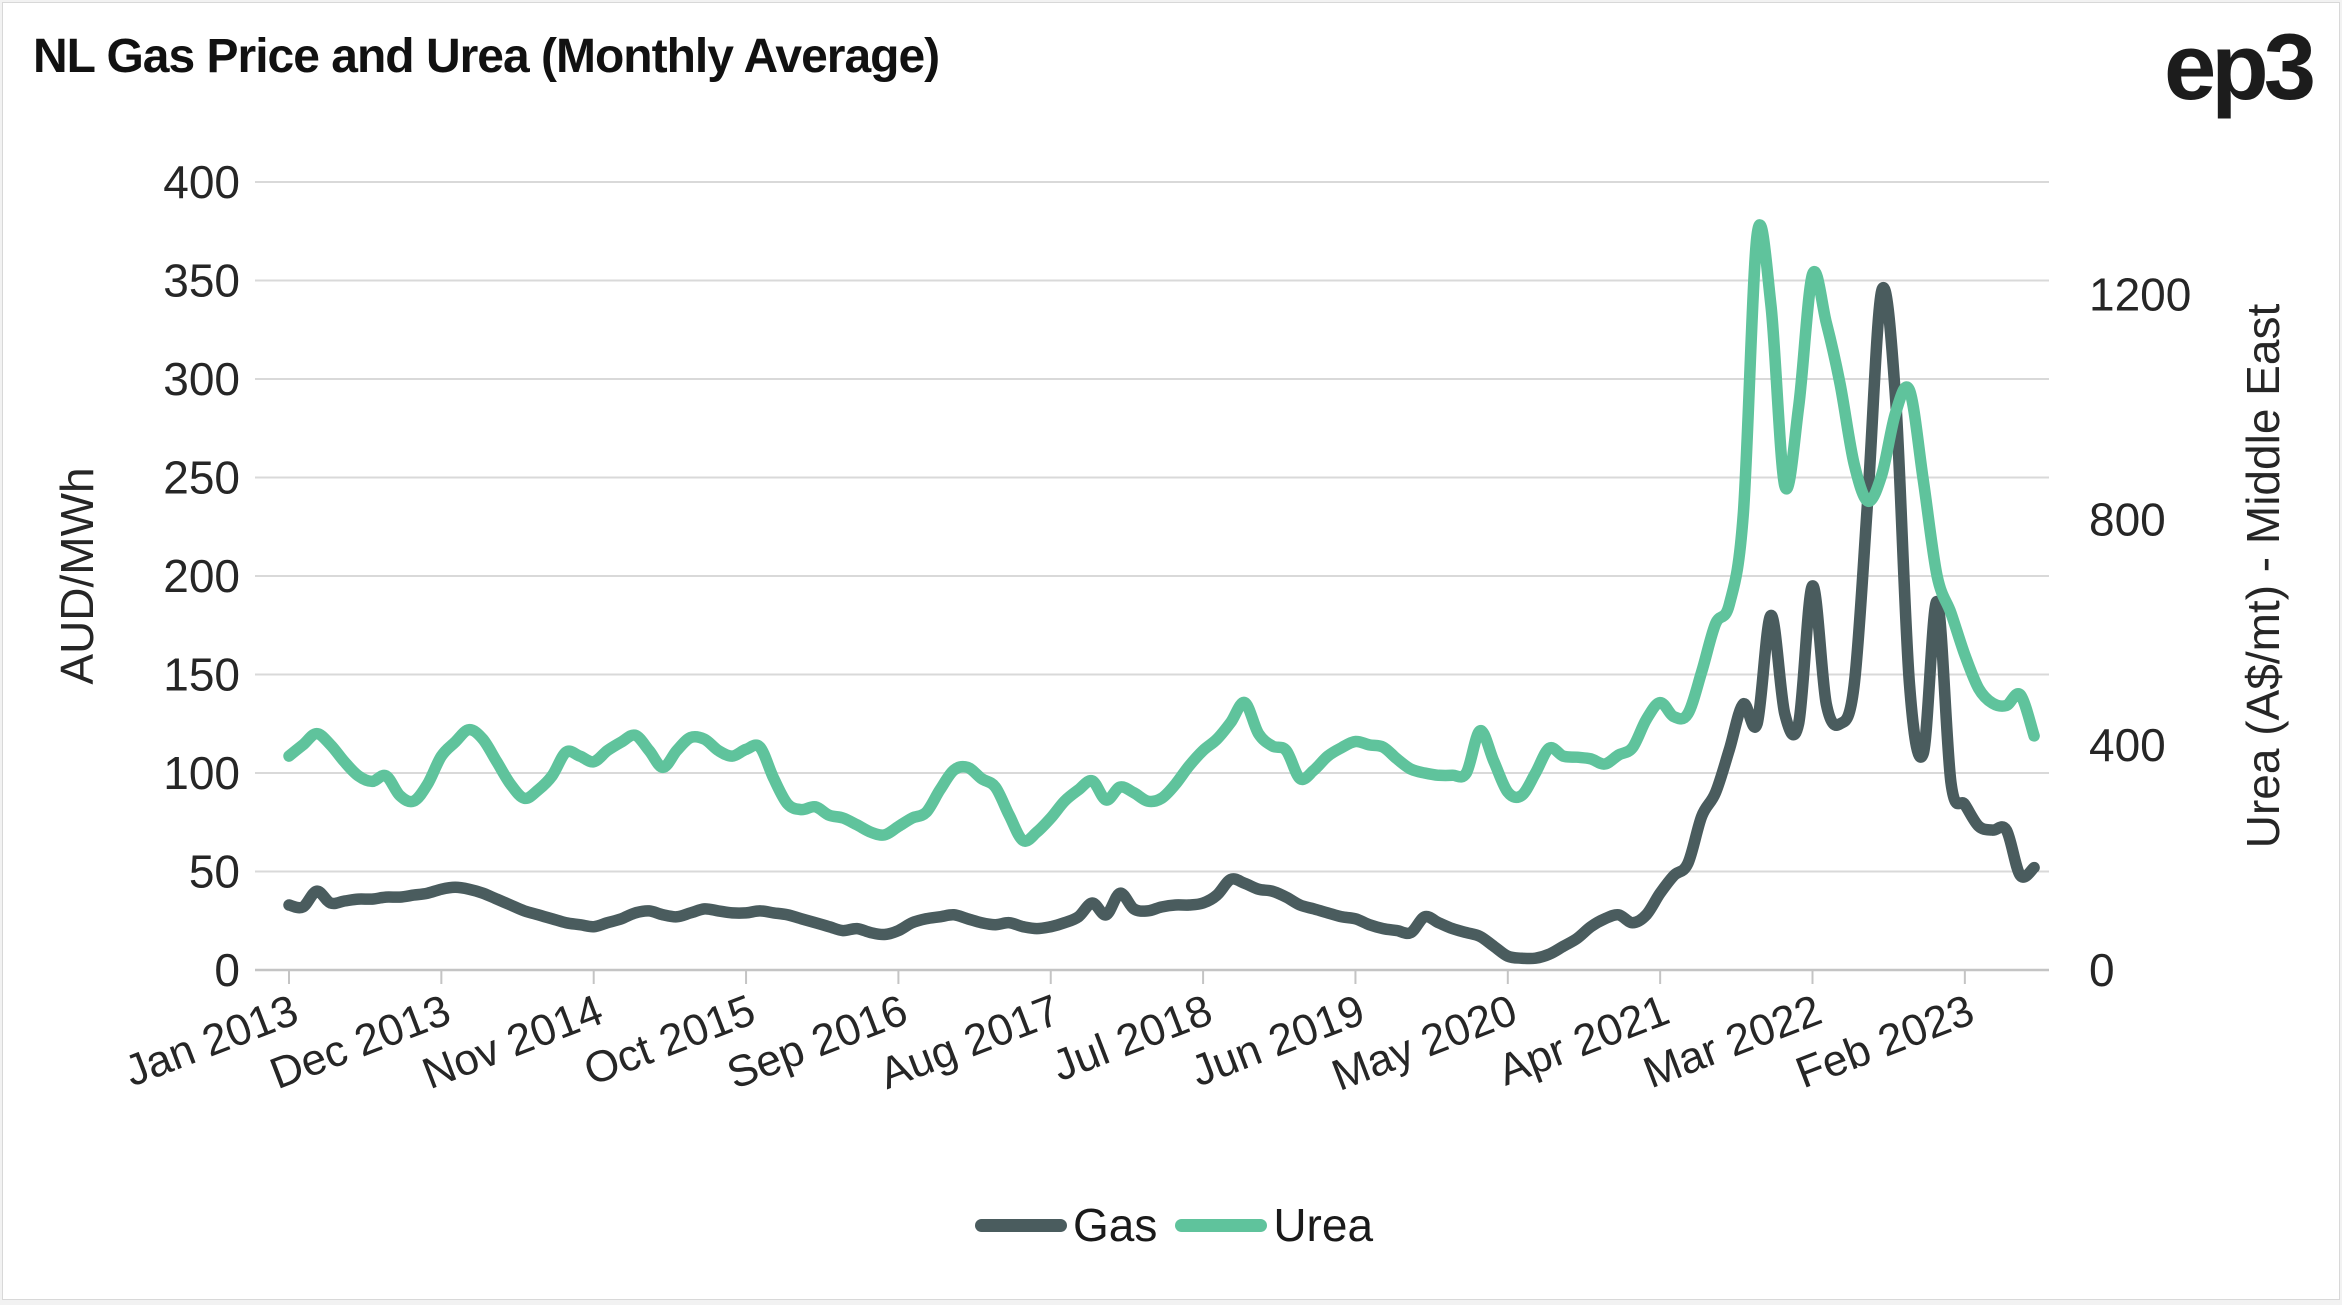 Image resolution: width=2342 pixels, height=1305 pixels. I want to click on left-axis-tick-label: 100, so click(201, 773).